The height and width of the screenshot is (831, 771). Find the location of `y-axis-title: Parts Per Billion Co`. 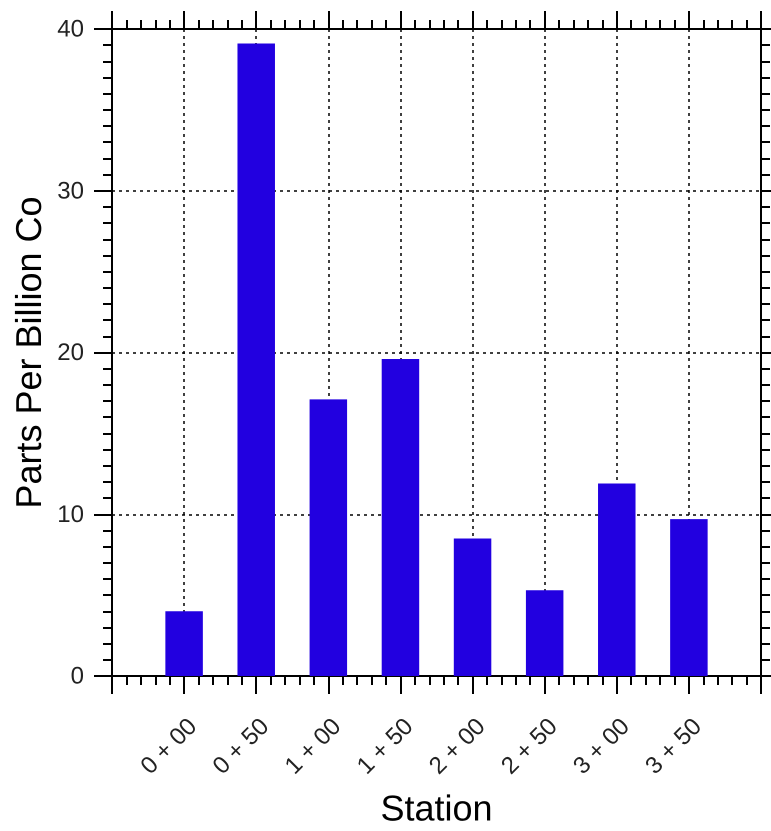

y-axis-title: Parts Per Billion Co is located at coordinates (28, 352).